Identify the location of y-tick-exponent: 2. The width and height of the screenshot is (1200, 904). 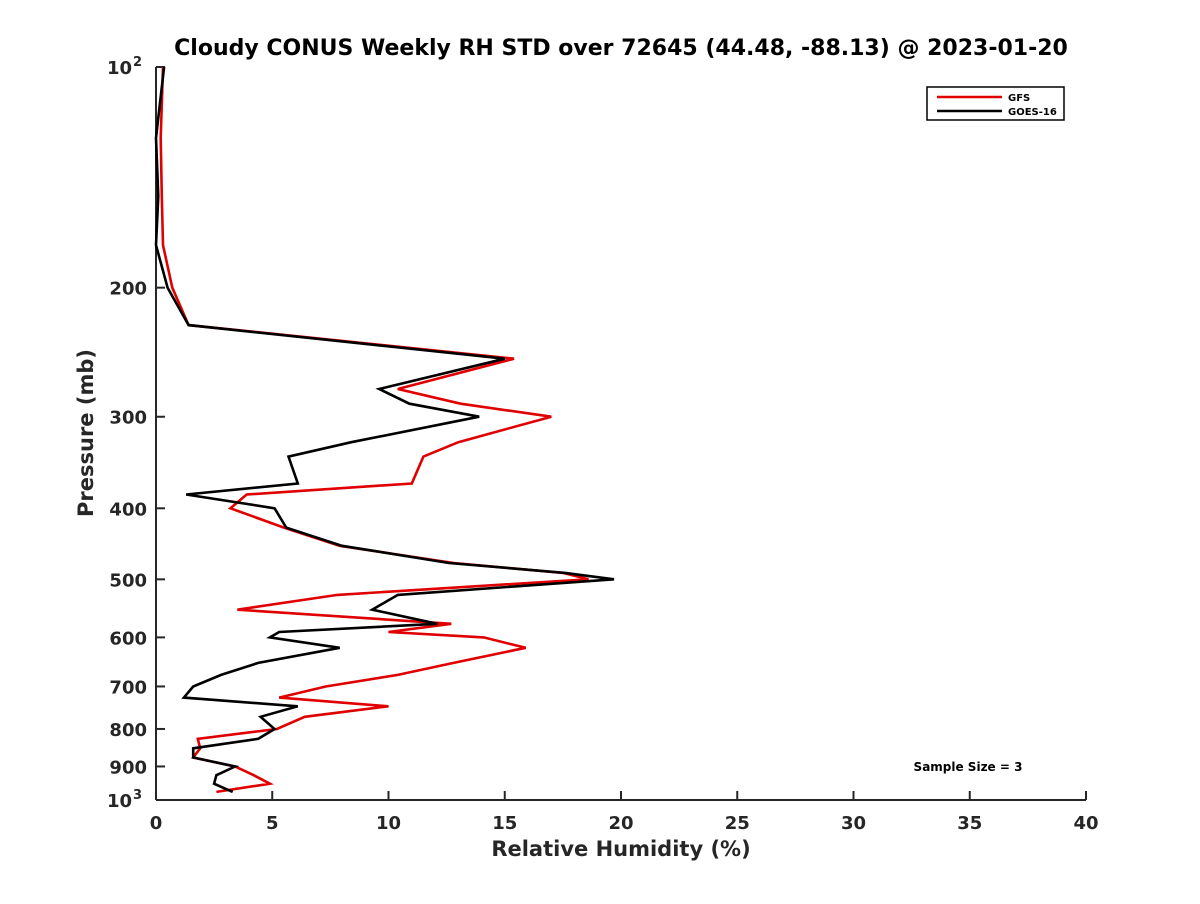
(137, 62).